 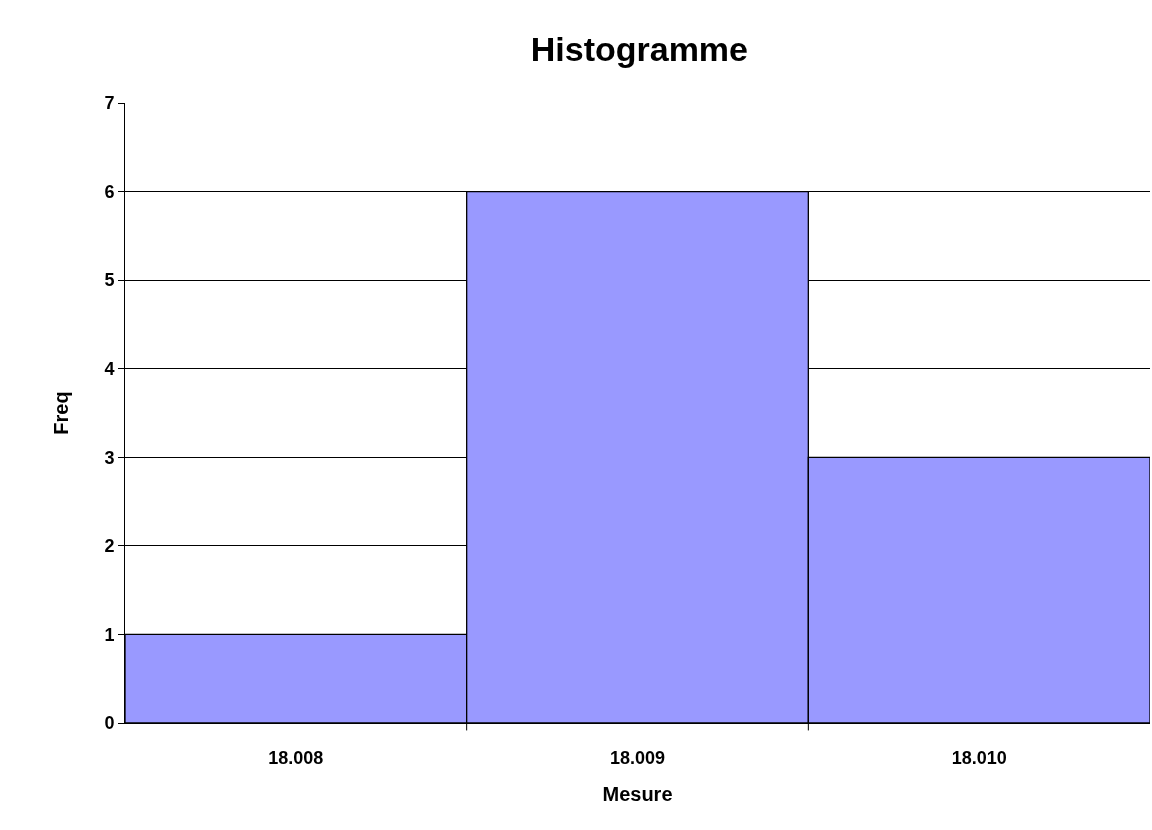 What do you see at coordinates (109, 457) in the screenshot?
I see `y-tick-label: 3` at bounding box center [109, 457].